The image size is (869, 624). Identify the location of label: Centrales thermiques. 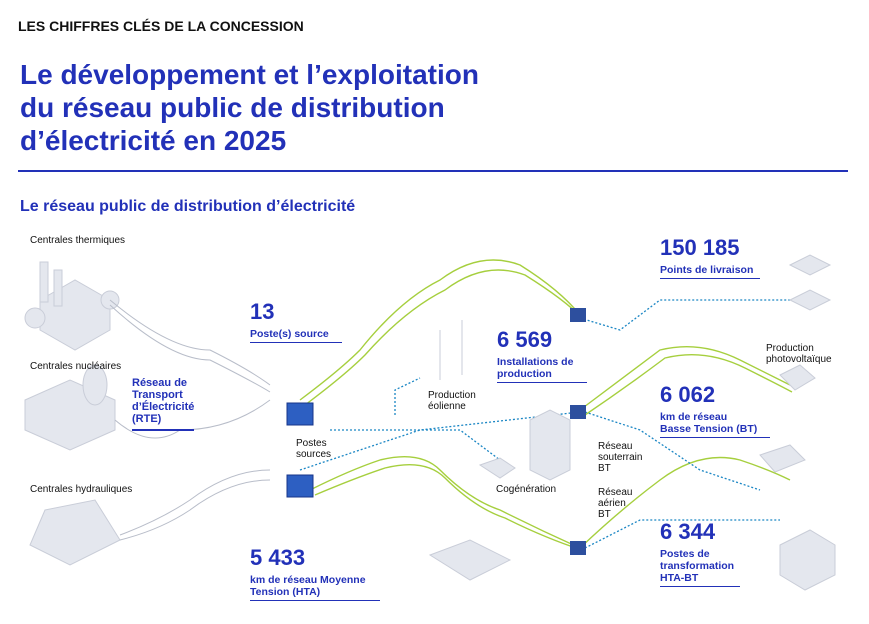
(78, 240).